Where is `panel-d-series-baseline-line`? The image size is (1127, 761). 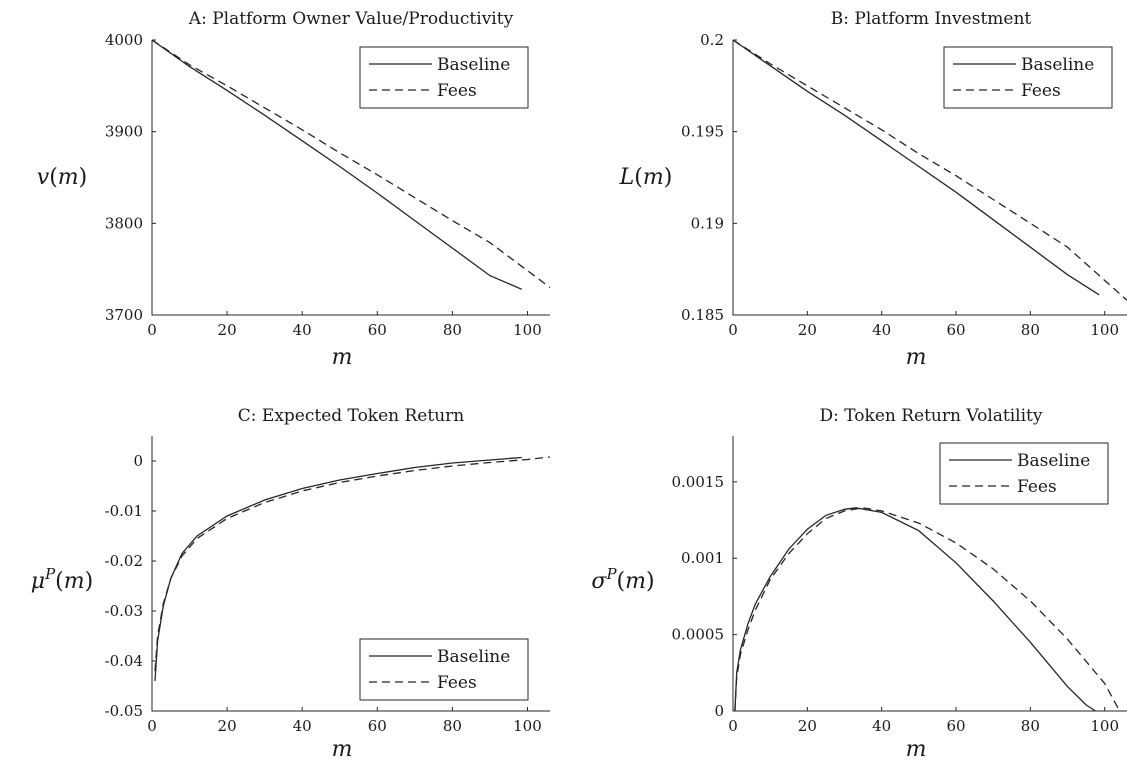 panel-d-series-baseline-line is located at coordinates (915, 609).